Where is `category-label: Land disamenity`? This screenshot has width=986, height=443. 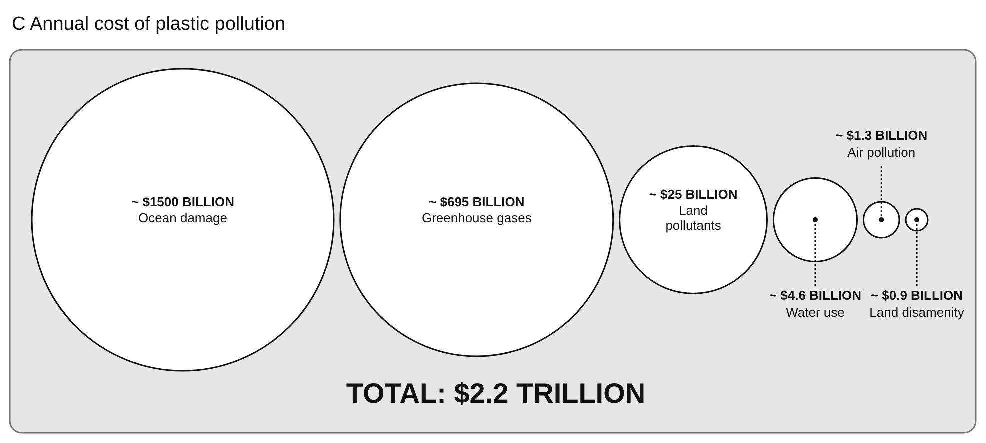 category-label: Land disamenity is located at coordinates (917, 312).